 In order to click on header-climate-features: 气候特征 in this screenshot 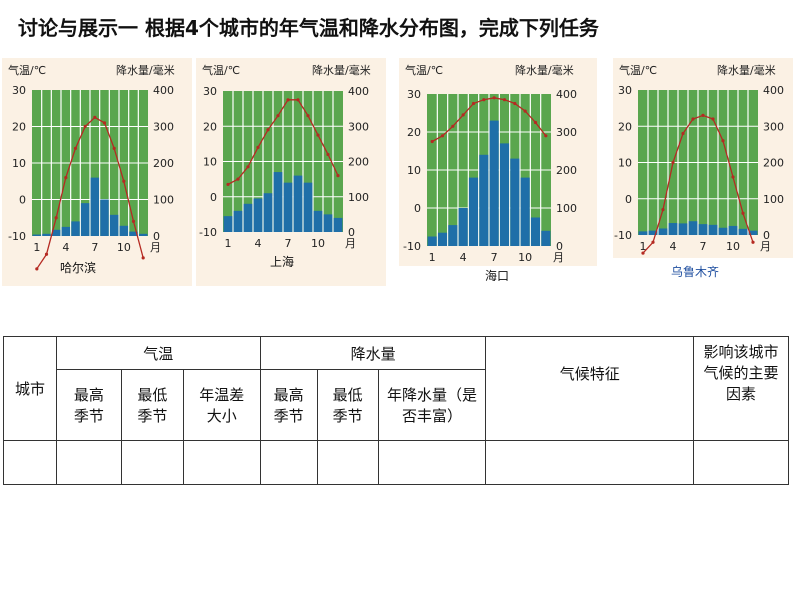, I will do `click(590, 388)`.